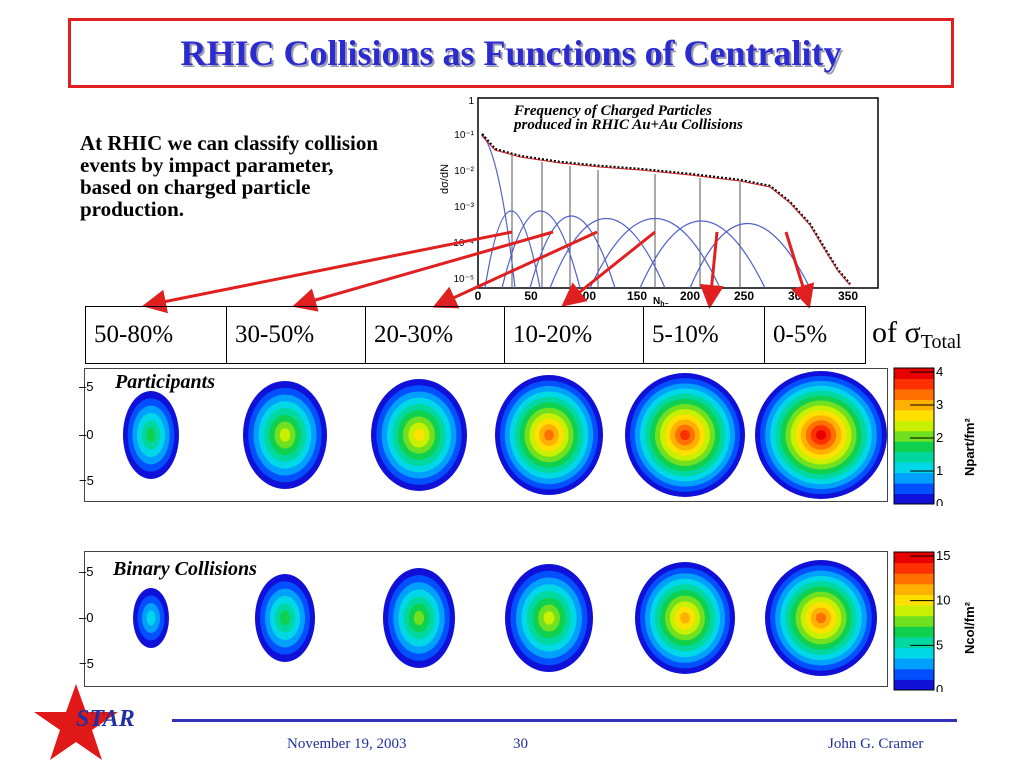 The width and height of the screenshot is (1024, 768). What do you see at coordinates (969, 628) in the screenshot?
I see `binary-colorbar-label: Ncol/fm²` at bounding box center [969, 628].